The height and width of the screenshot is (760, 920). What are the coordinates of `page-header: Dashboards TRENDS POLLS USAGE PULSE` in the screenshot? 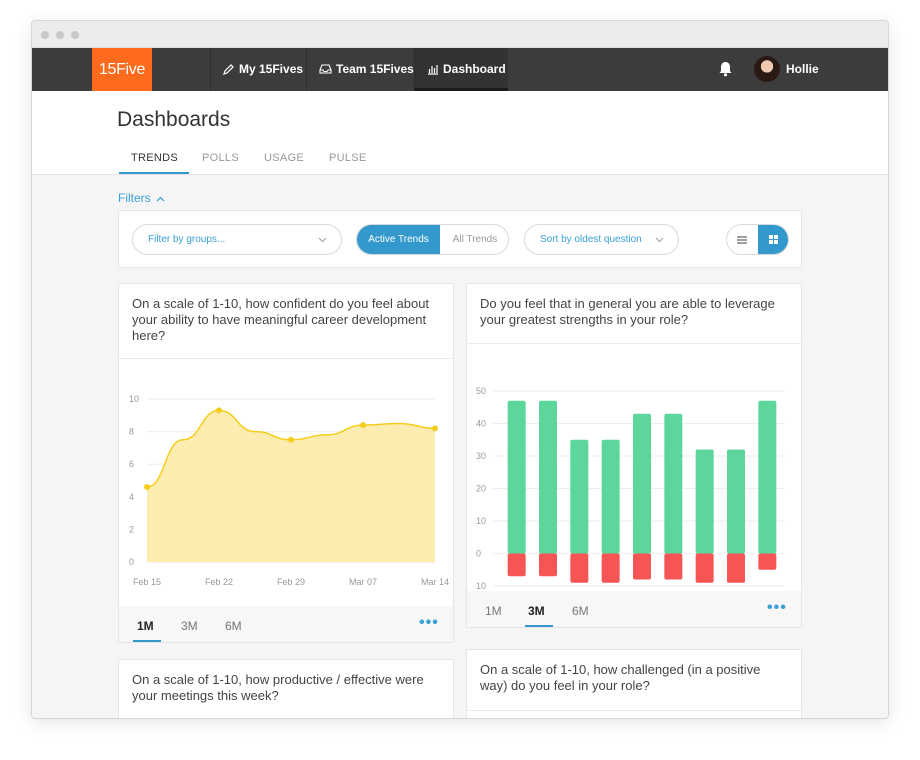 It's located at (460, 133).